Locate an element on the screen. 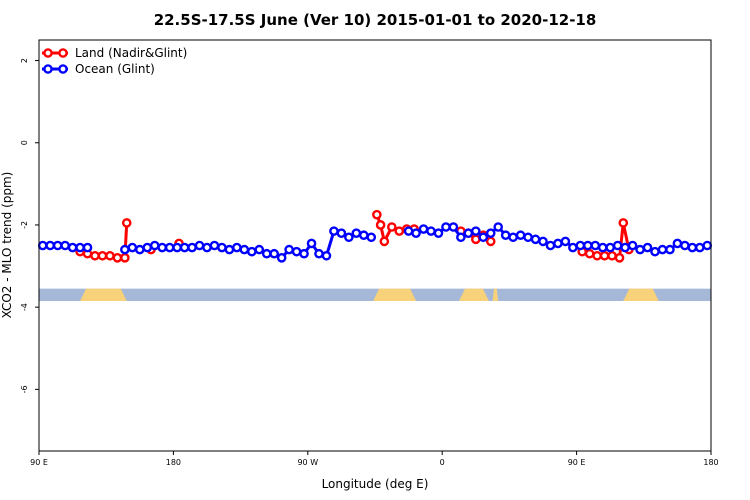 The height and width of the screenshot is (500, 750). surface-type-band is located at coordinates (375, 294).